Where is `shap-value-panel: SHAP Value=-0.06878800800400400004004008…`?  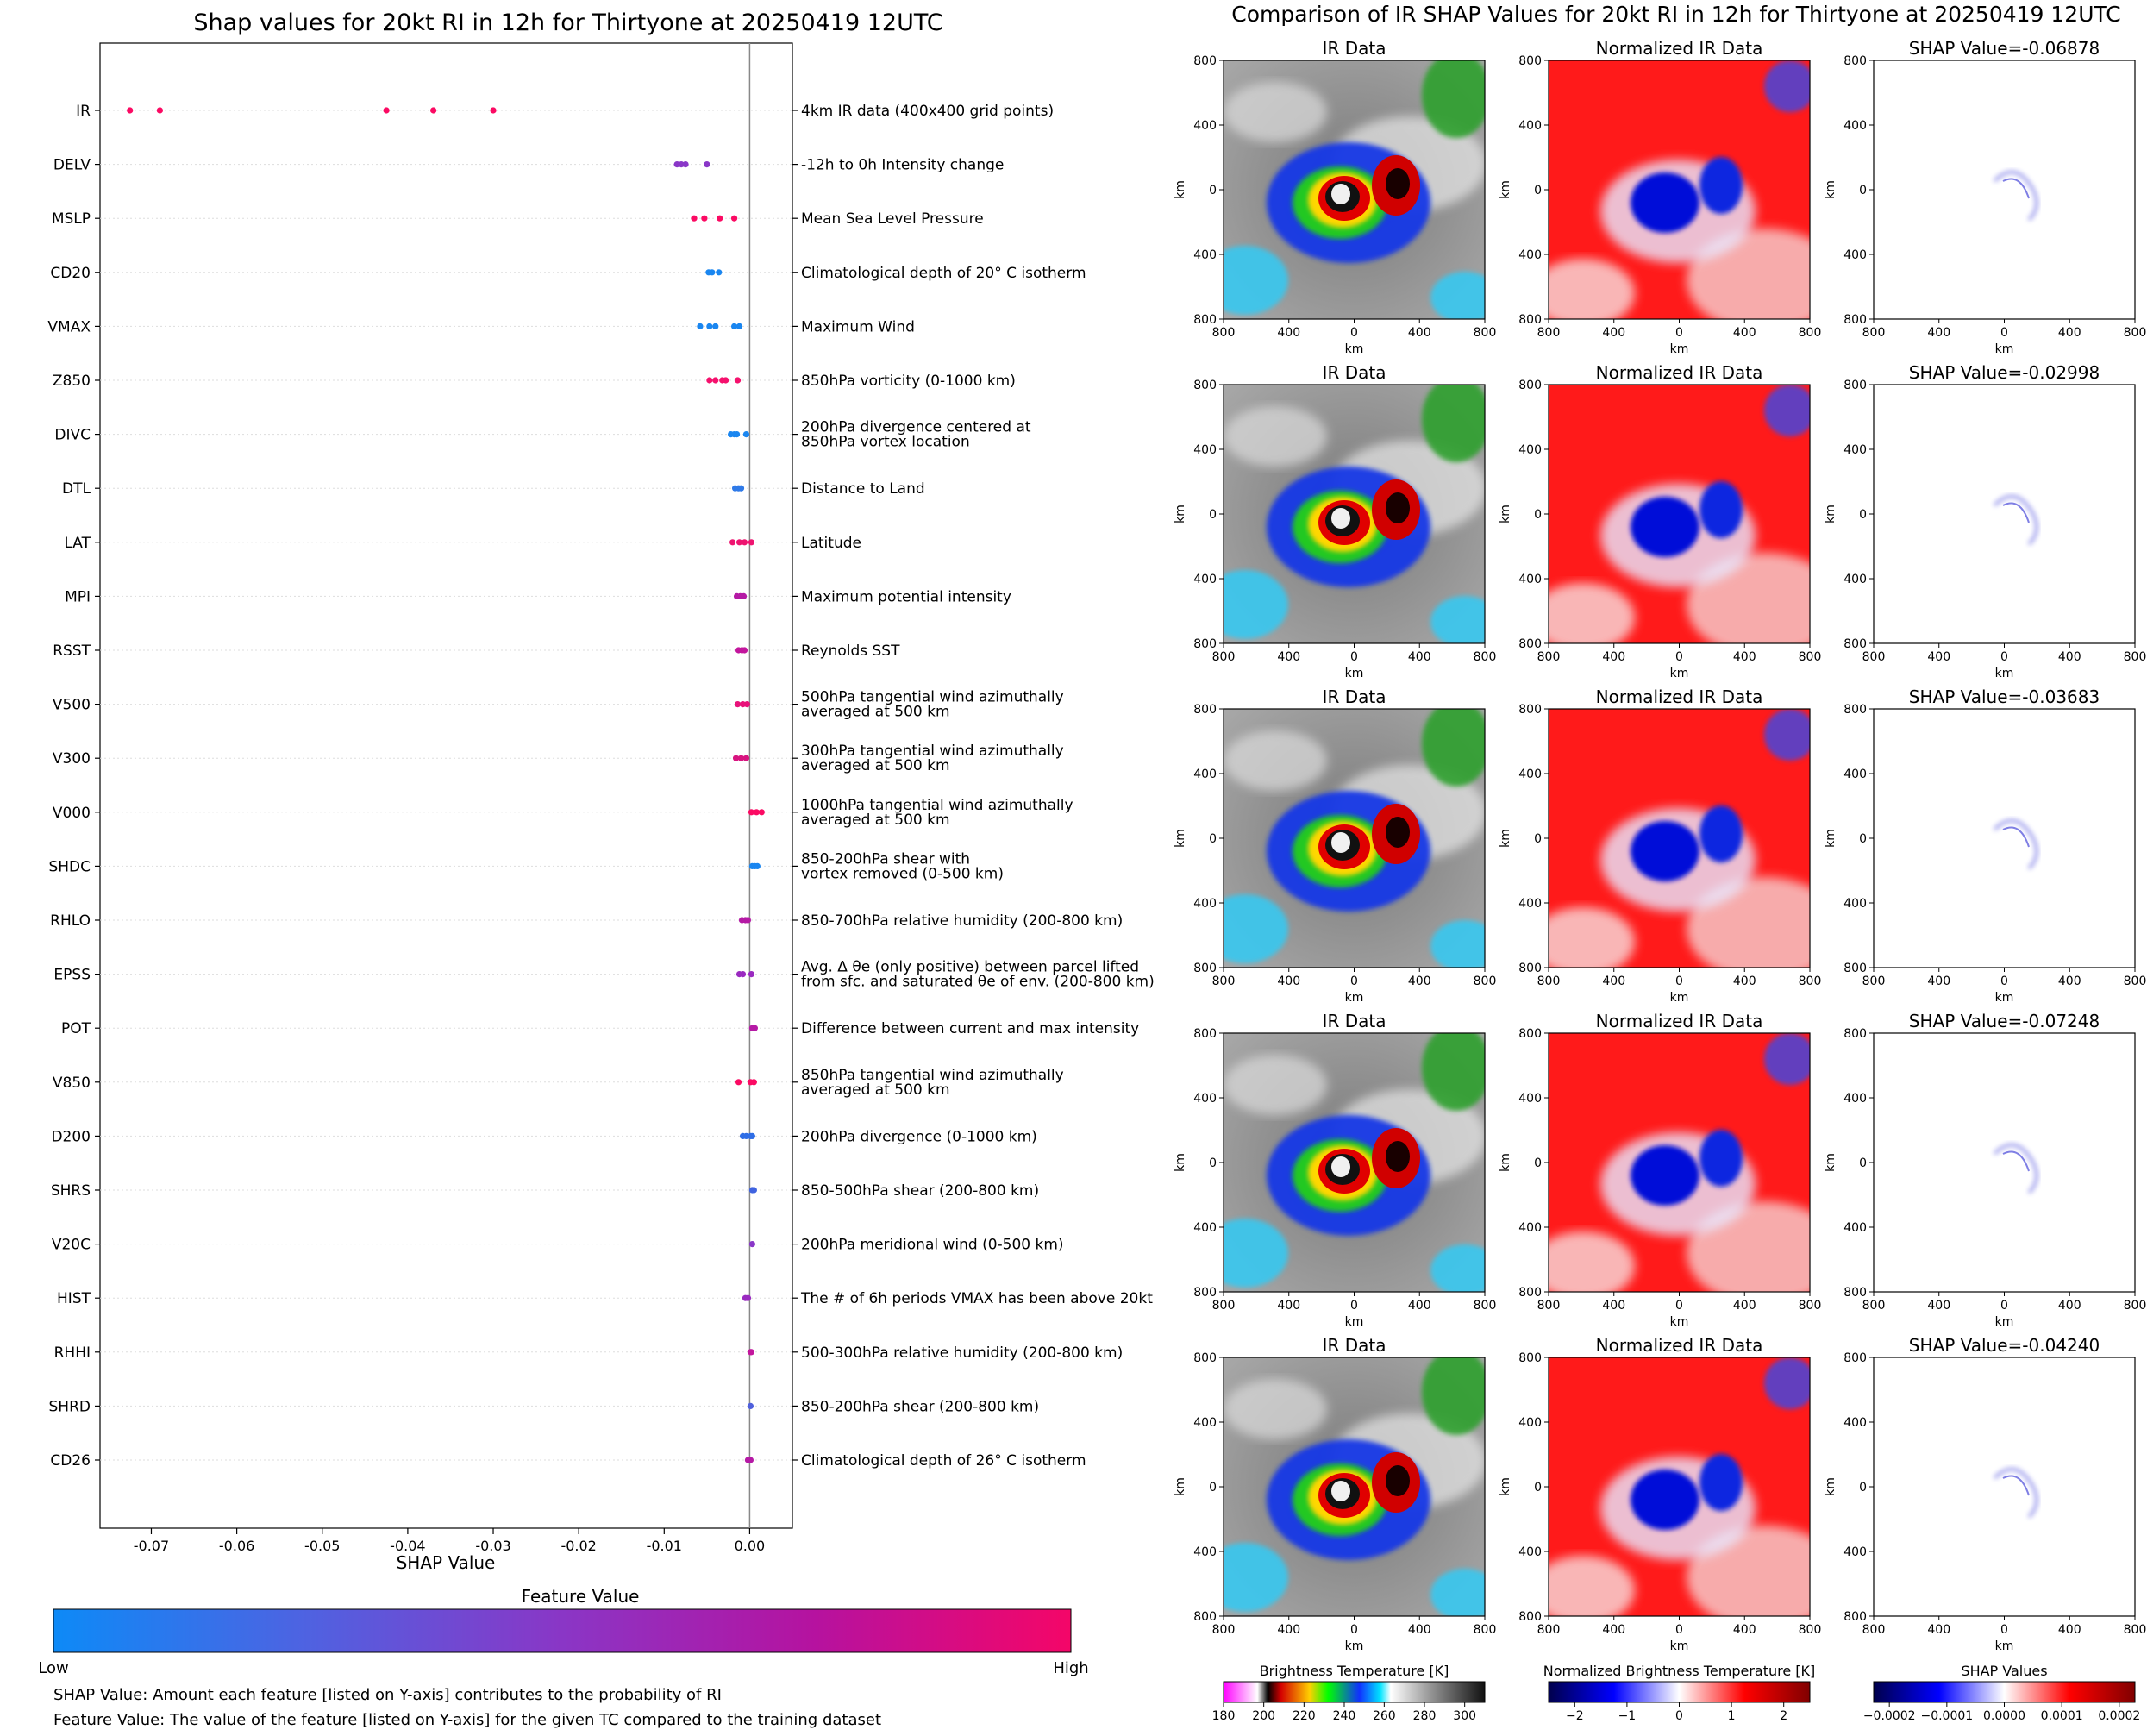 shap-value-panel: SHAP Value=-0.06878800800400400004004008… is located at coordinates (1985, 197).